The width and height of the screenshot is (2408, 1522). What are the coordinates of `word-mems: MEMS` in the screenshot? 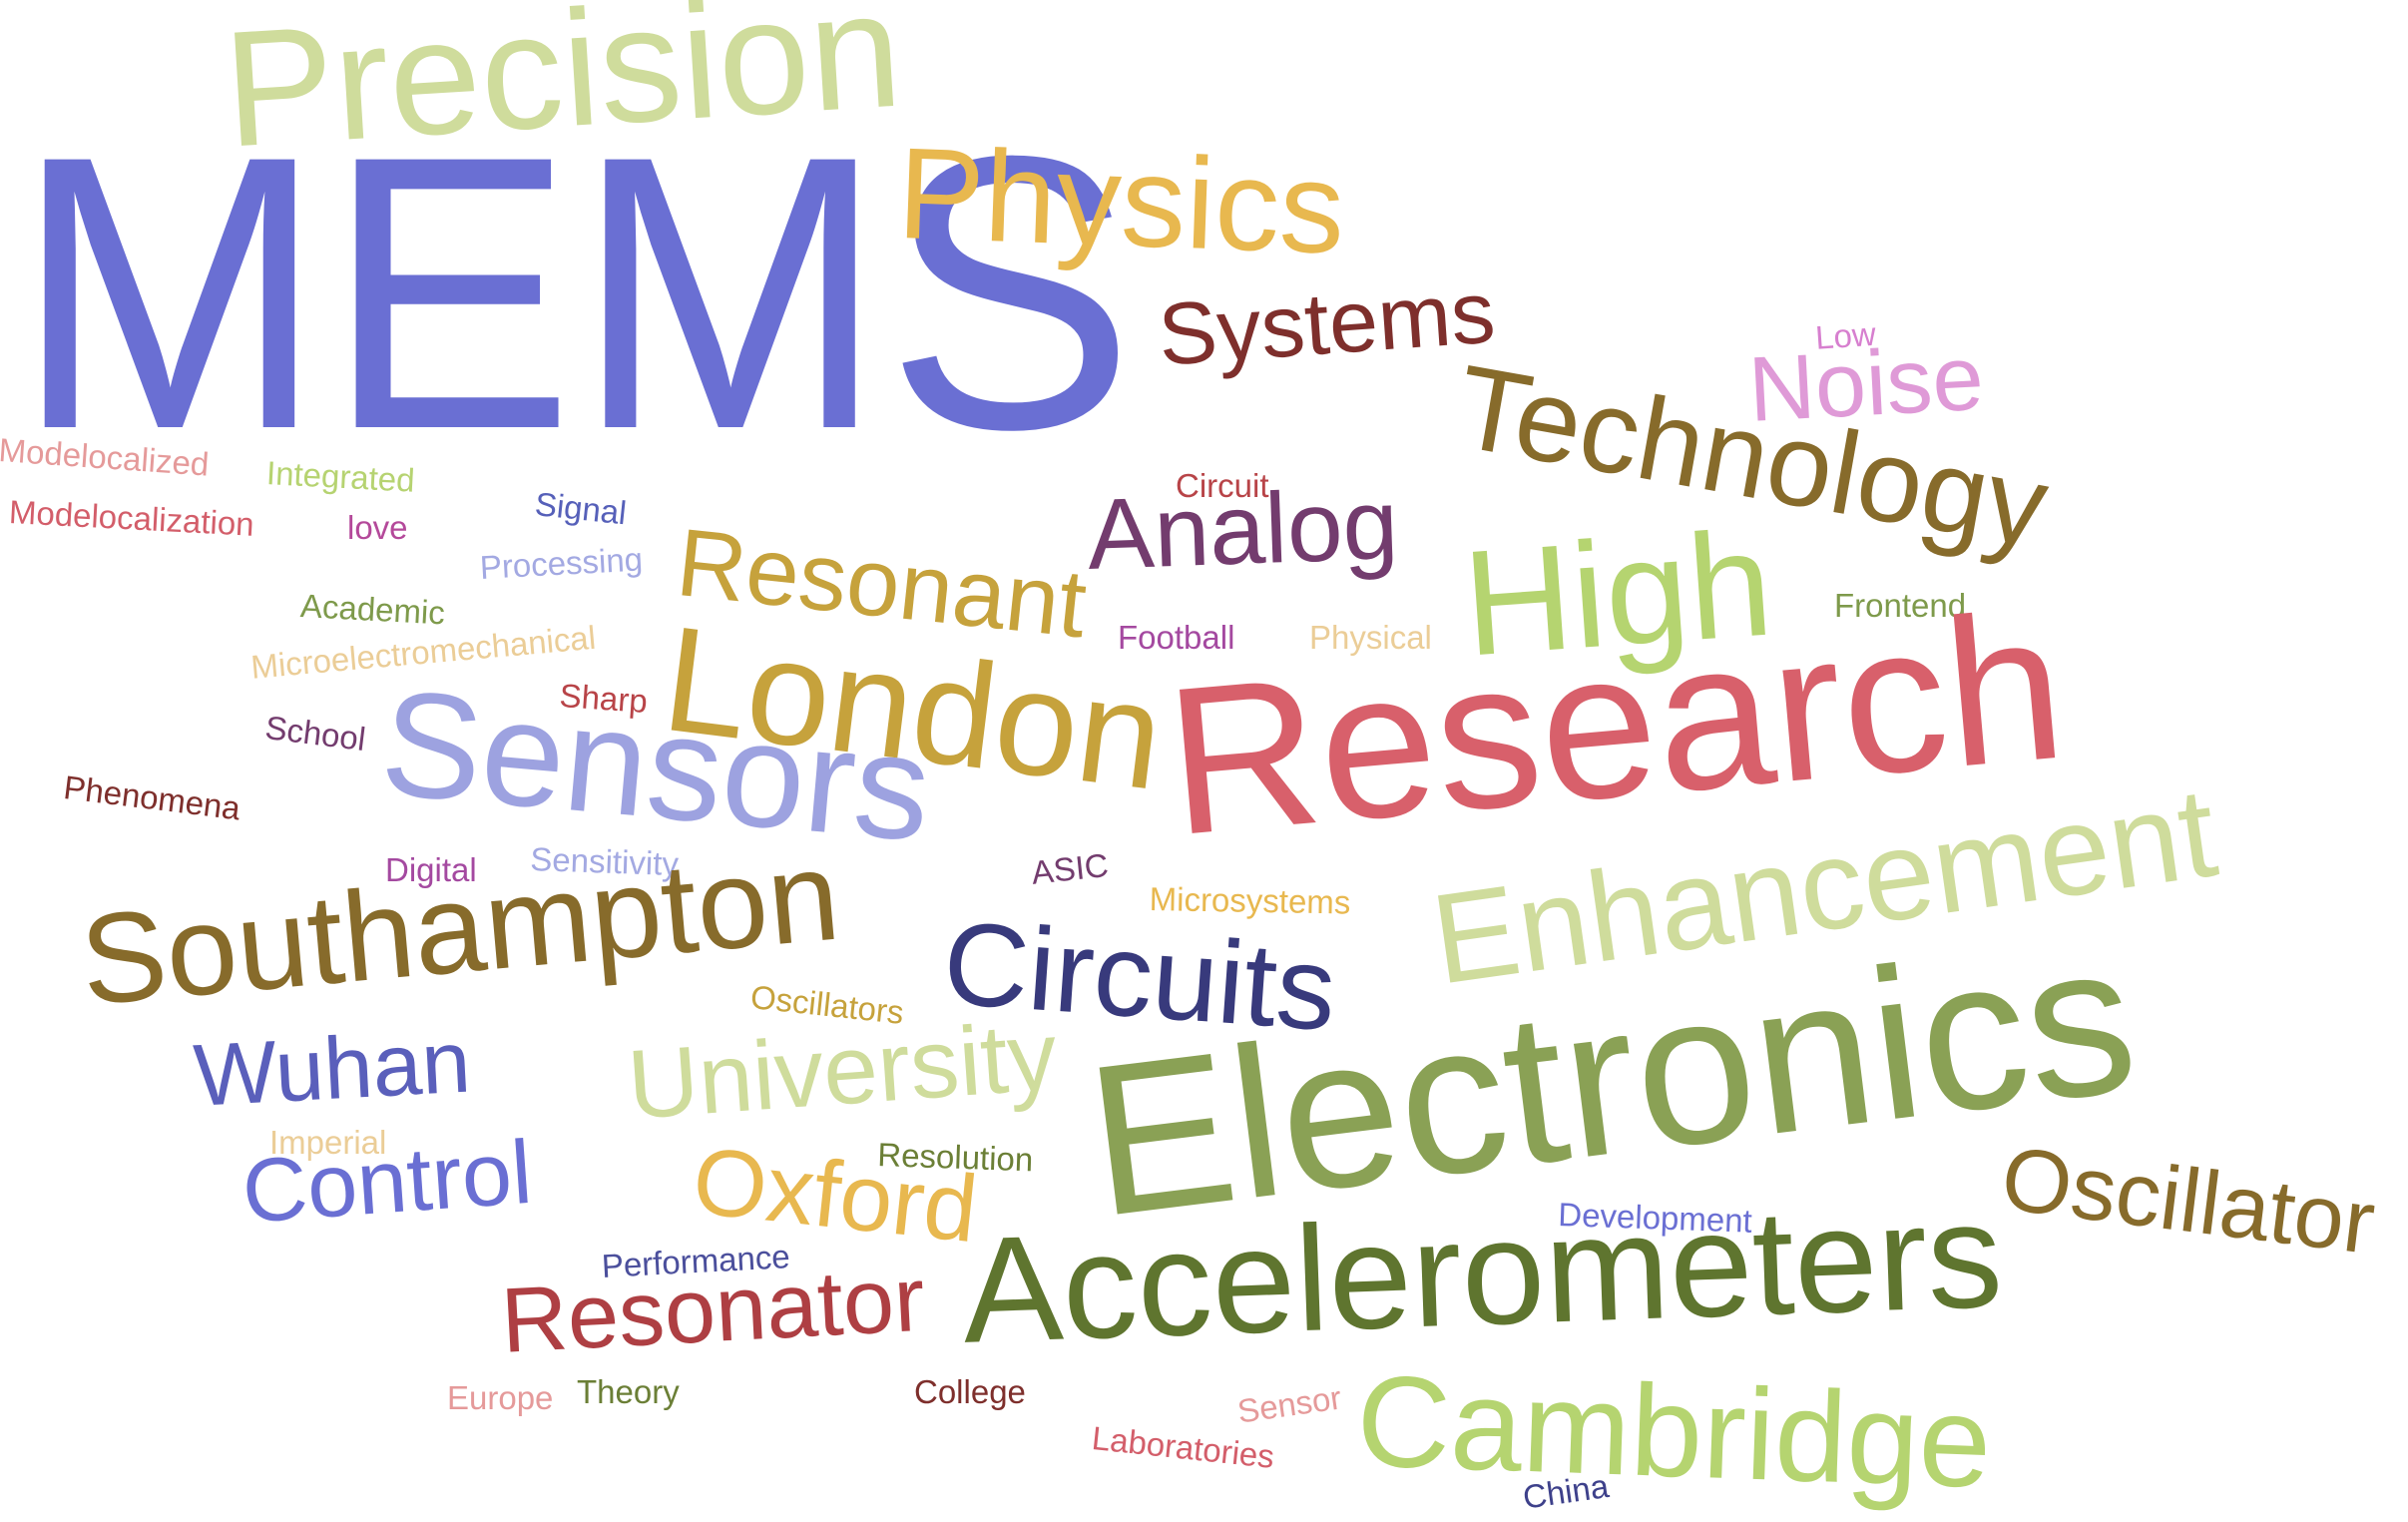 It's located at (575, 292).